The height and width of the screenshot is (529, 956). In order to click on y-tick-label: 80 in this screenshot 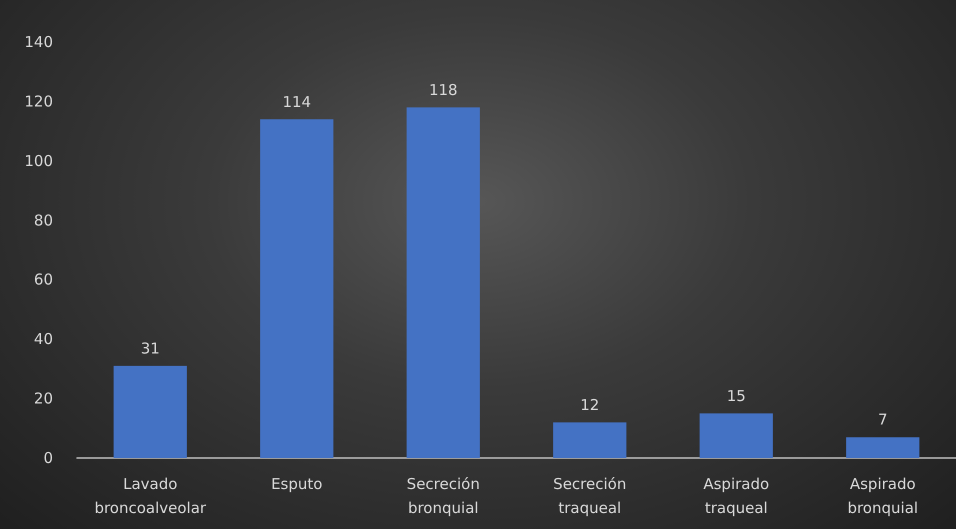, I will do `click(43, 220)`.